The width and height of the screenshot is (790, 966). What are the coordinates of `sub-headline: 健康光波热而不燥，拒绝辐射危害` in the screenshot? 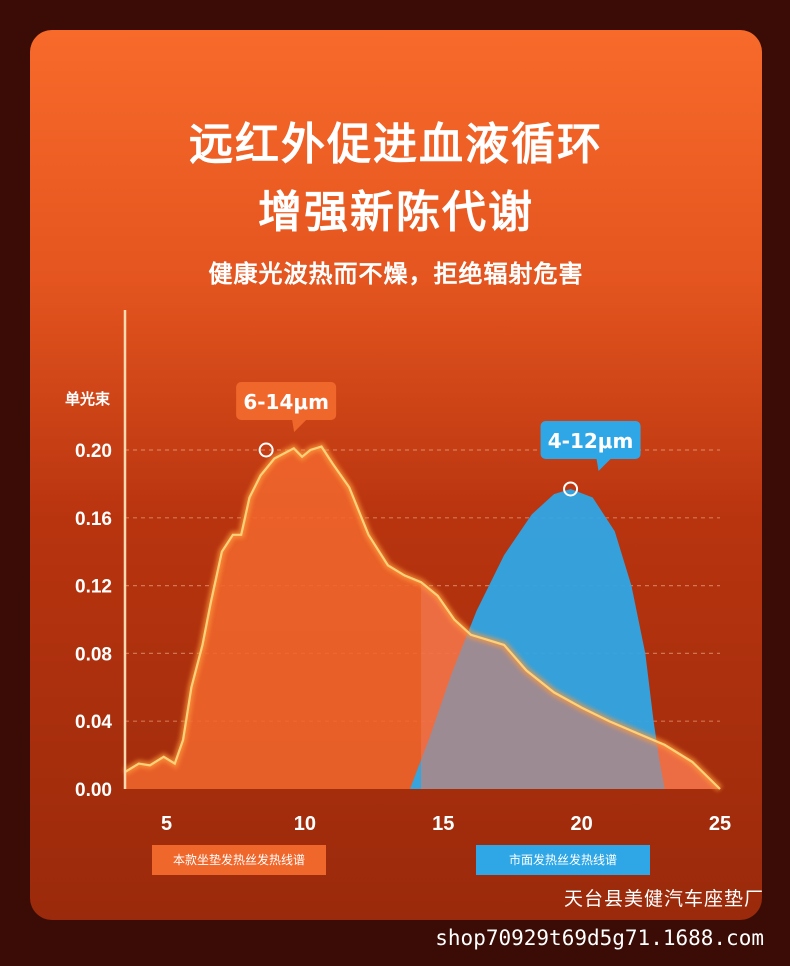 It's located at (396, 274).